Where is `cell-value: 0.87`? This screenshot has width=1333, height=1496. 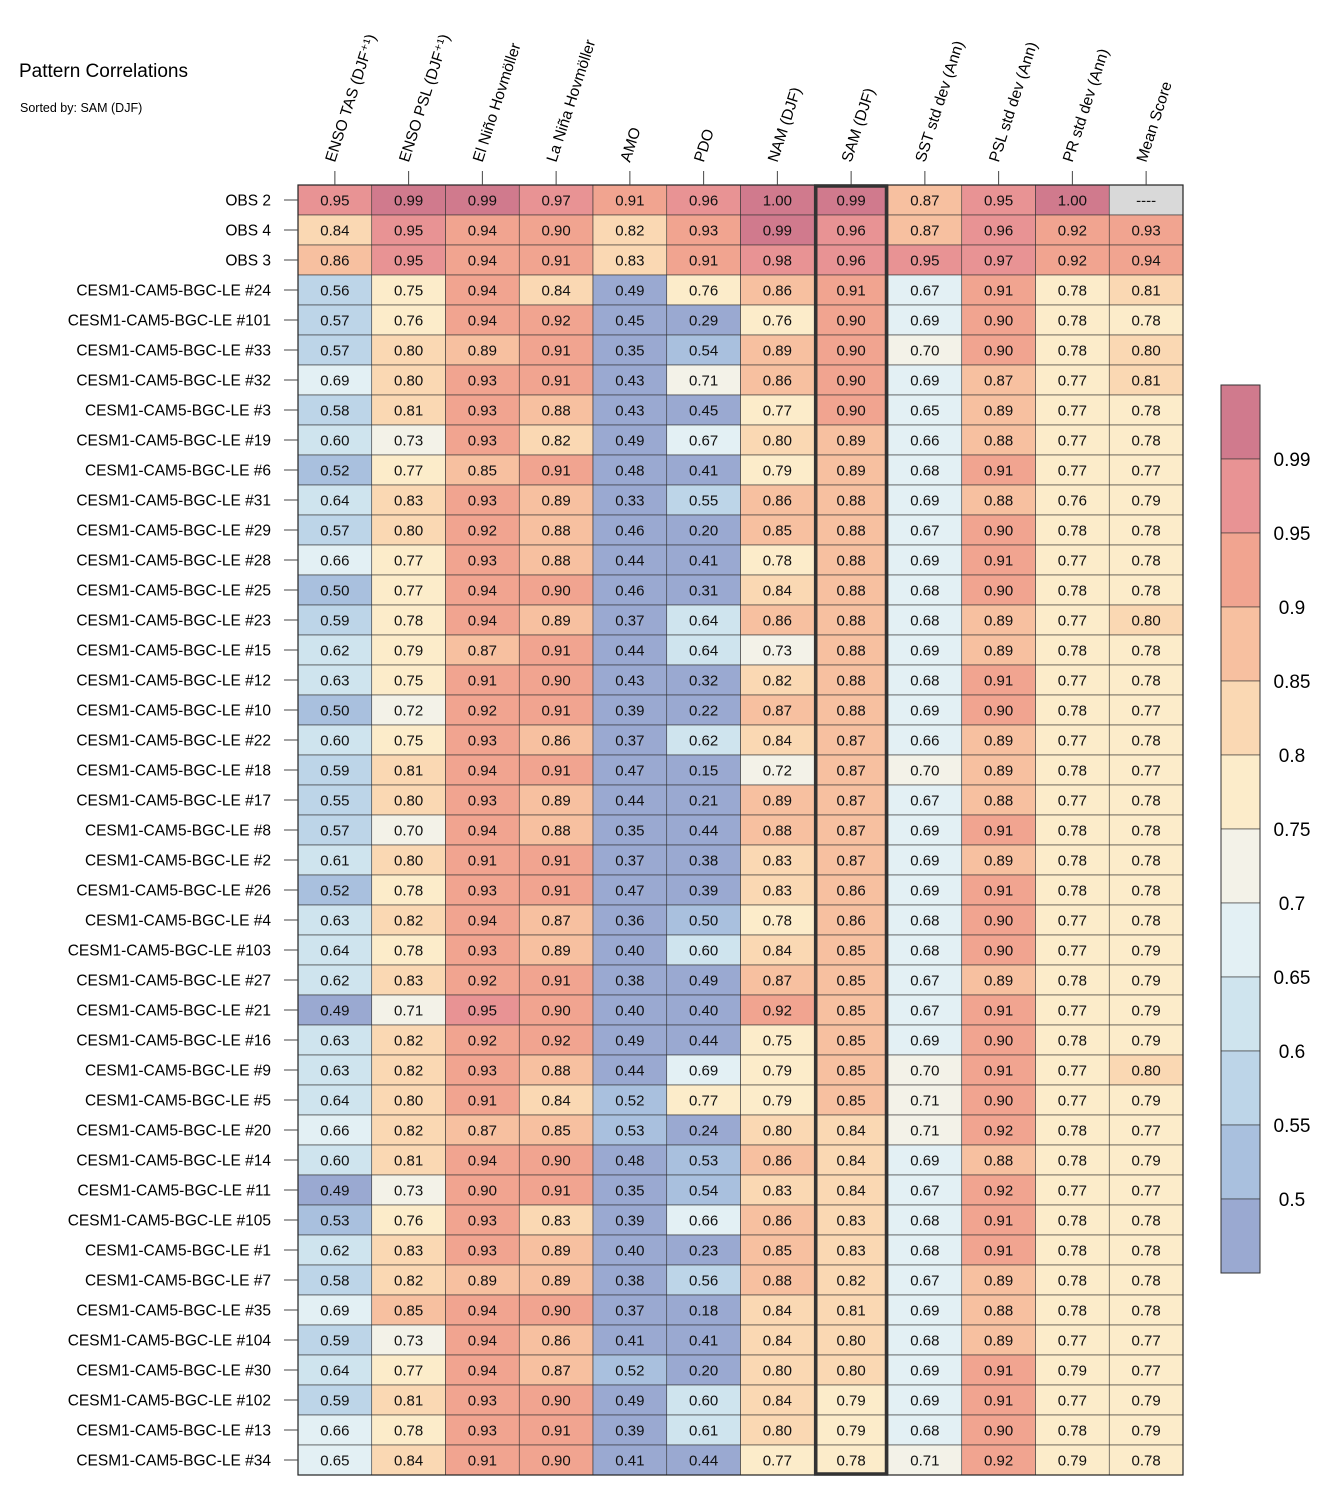
cell-value: 0.87 is located at coordinates (851, 801).